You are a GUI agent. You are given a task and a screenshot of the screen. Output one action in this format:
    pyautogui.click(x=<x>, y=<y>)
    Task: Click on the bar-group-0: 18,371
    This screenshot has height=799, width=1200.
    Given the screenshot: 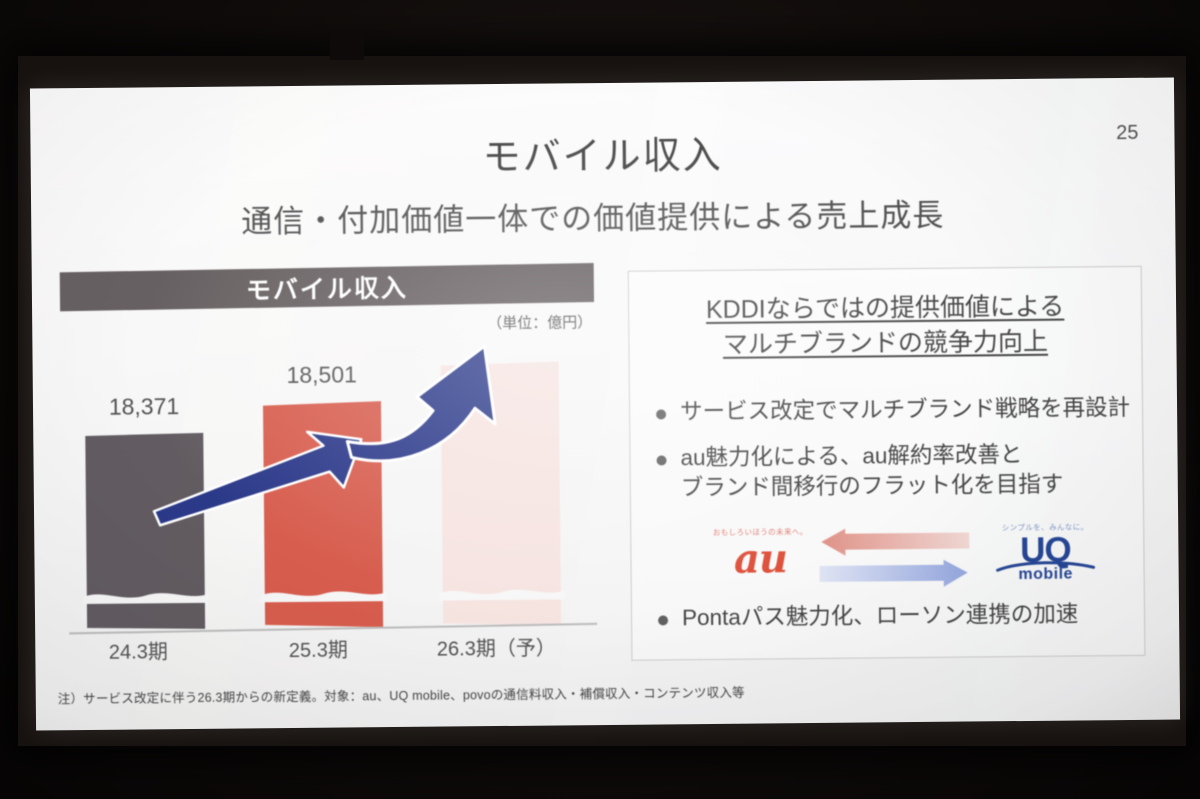 What is the action you would take?
    pyautogui.click(x=145, y=489)
    